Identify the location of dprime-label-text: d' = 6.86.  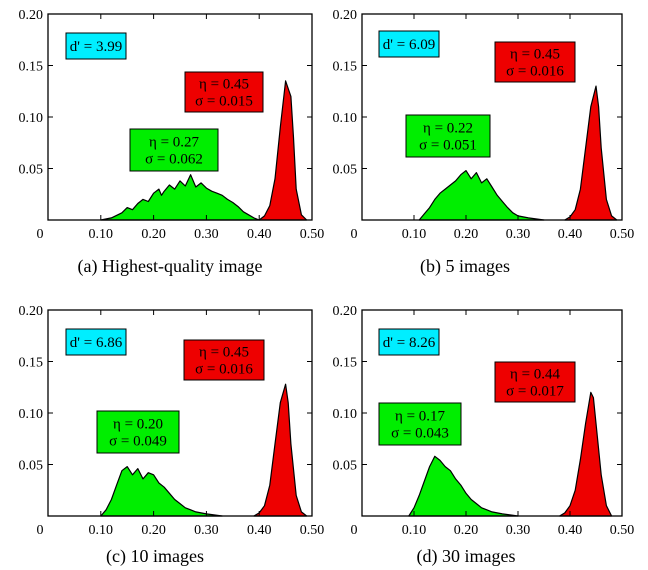
(96, 343).